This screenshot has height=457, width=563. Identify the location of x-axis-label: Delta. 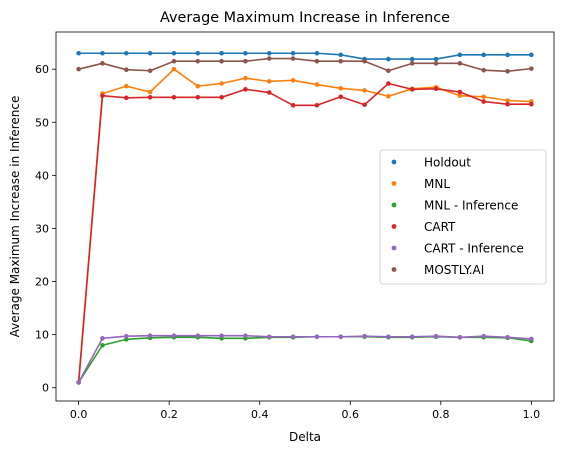
(305, 437).